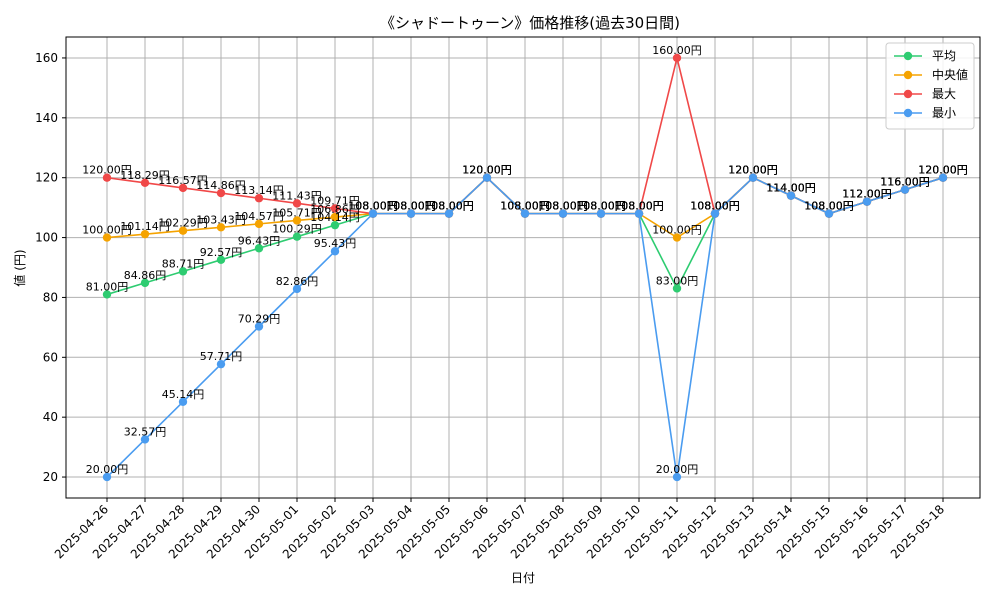 The height and width of the screenshot is (600, 1000). I want to click on data-label: 57.71円, so click(221, 356).